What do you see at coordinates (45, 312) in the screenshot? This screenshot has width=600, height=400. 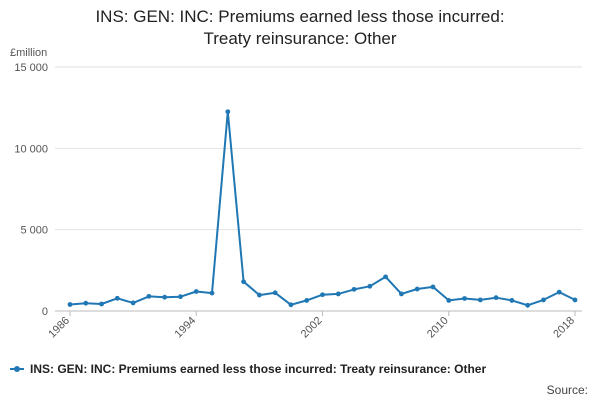 I see `y-tick-label: 0` at bounding box center [45, 312].